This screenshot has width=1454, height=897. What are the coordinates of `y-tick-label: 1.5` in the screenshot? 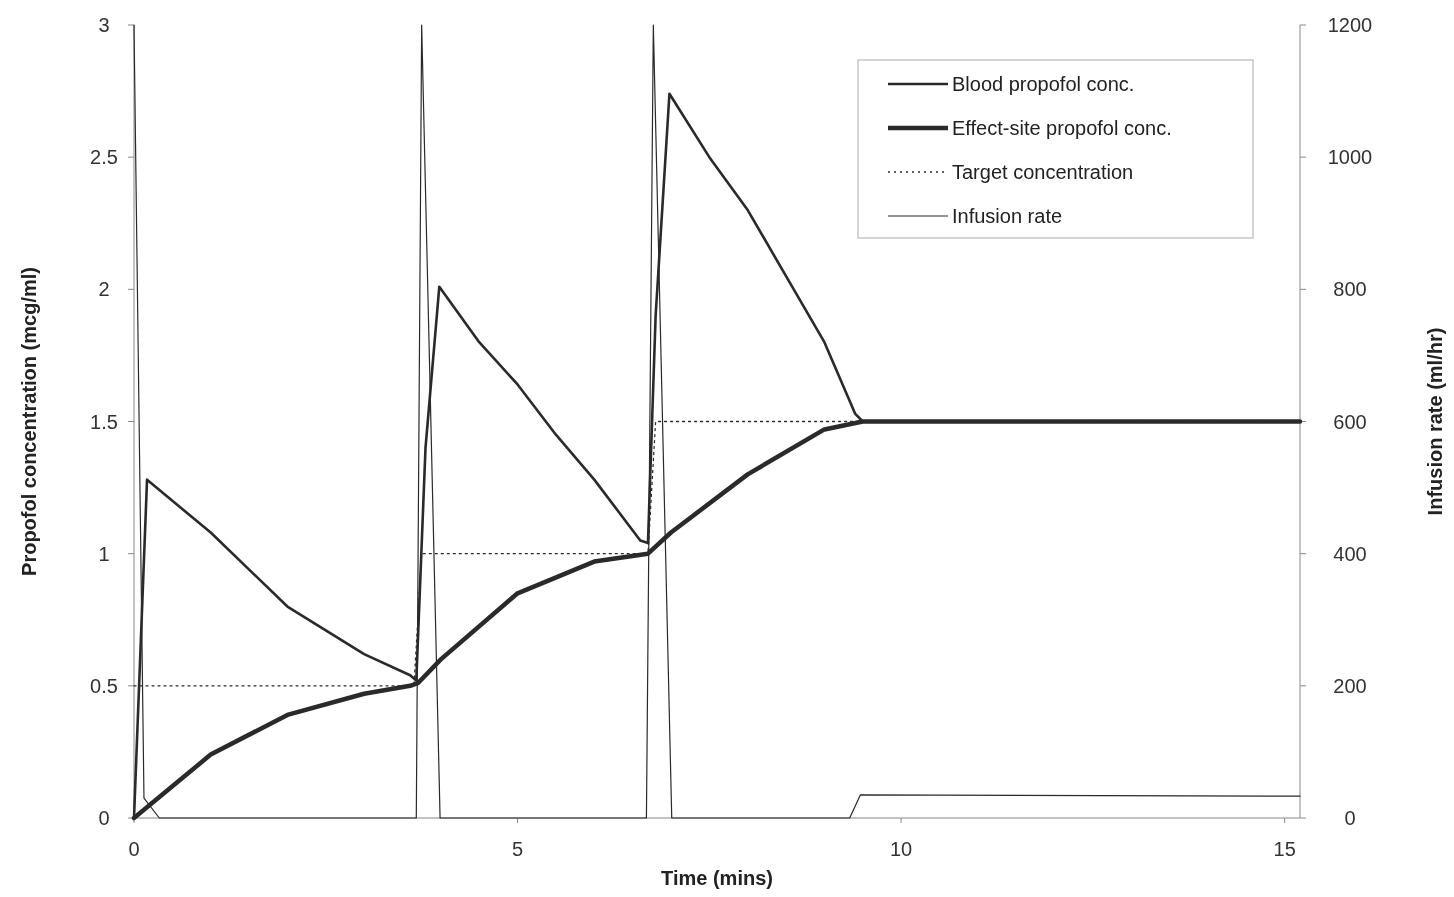 It's located at (104, 421).